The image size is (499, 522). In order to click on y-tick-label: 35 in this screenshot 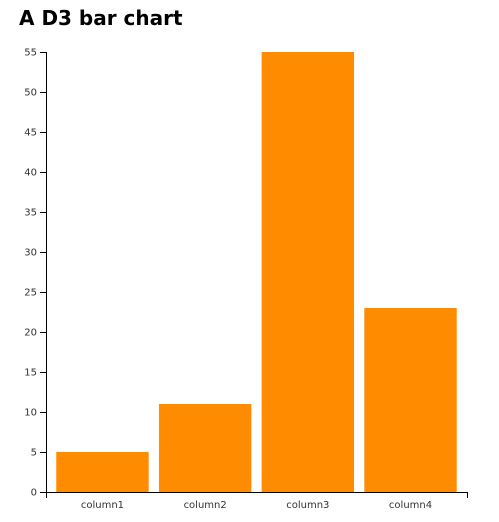, I will do `click(30, 213)`.